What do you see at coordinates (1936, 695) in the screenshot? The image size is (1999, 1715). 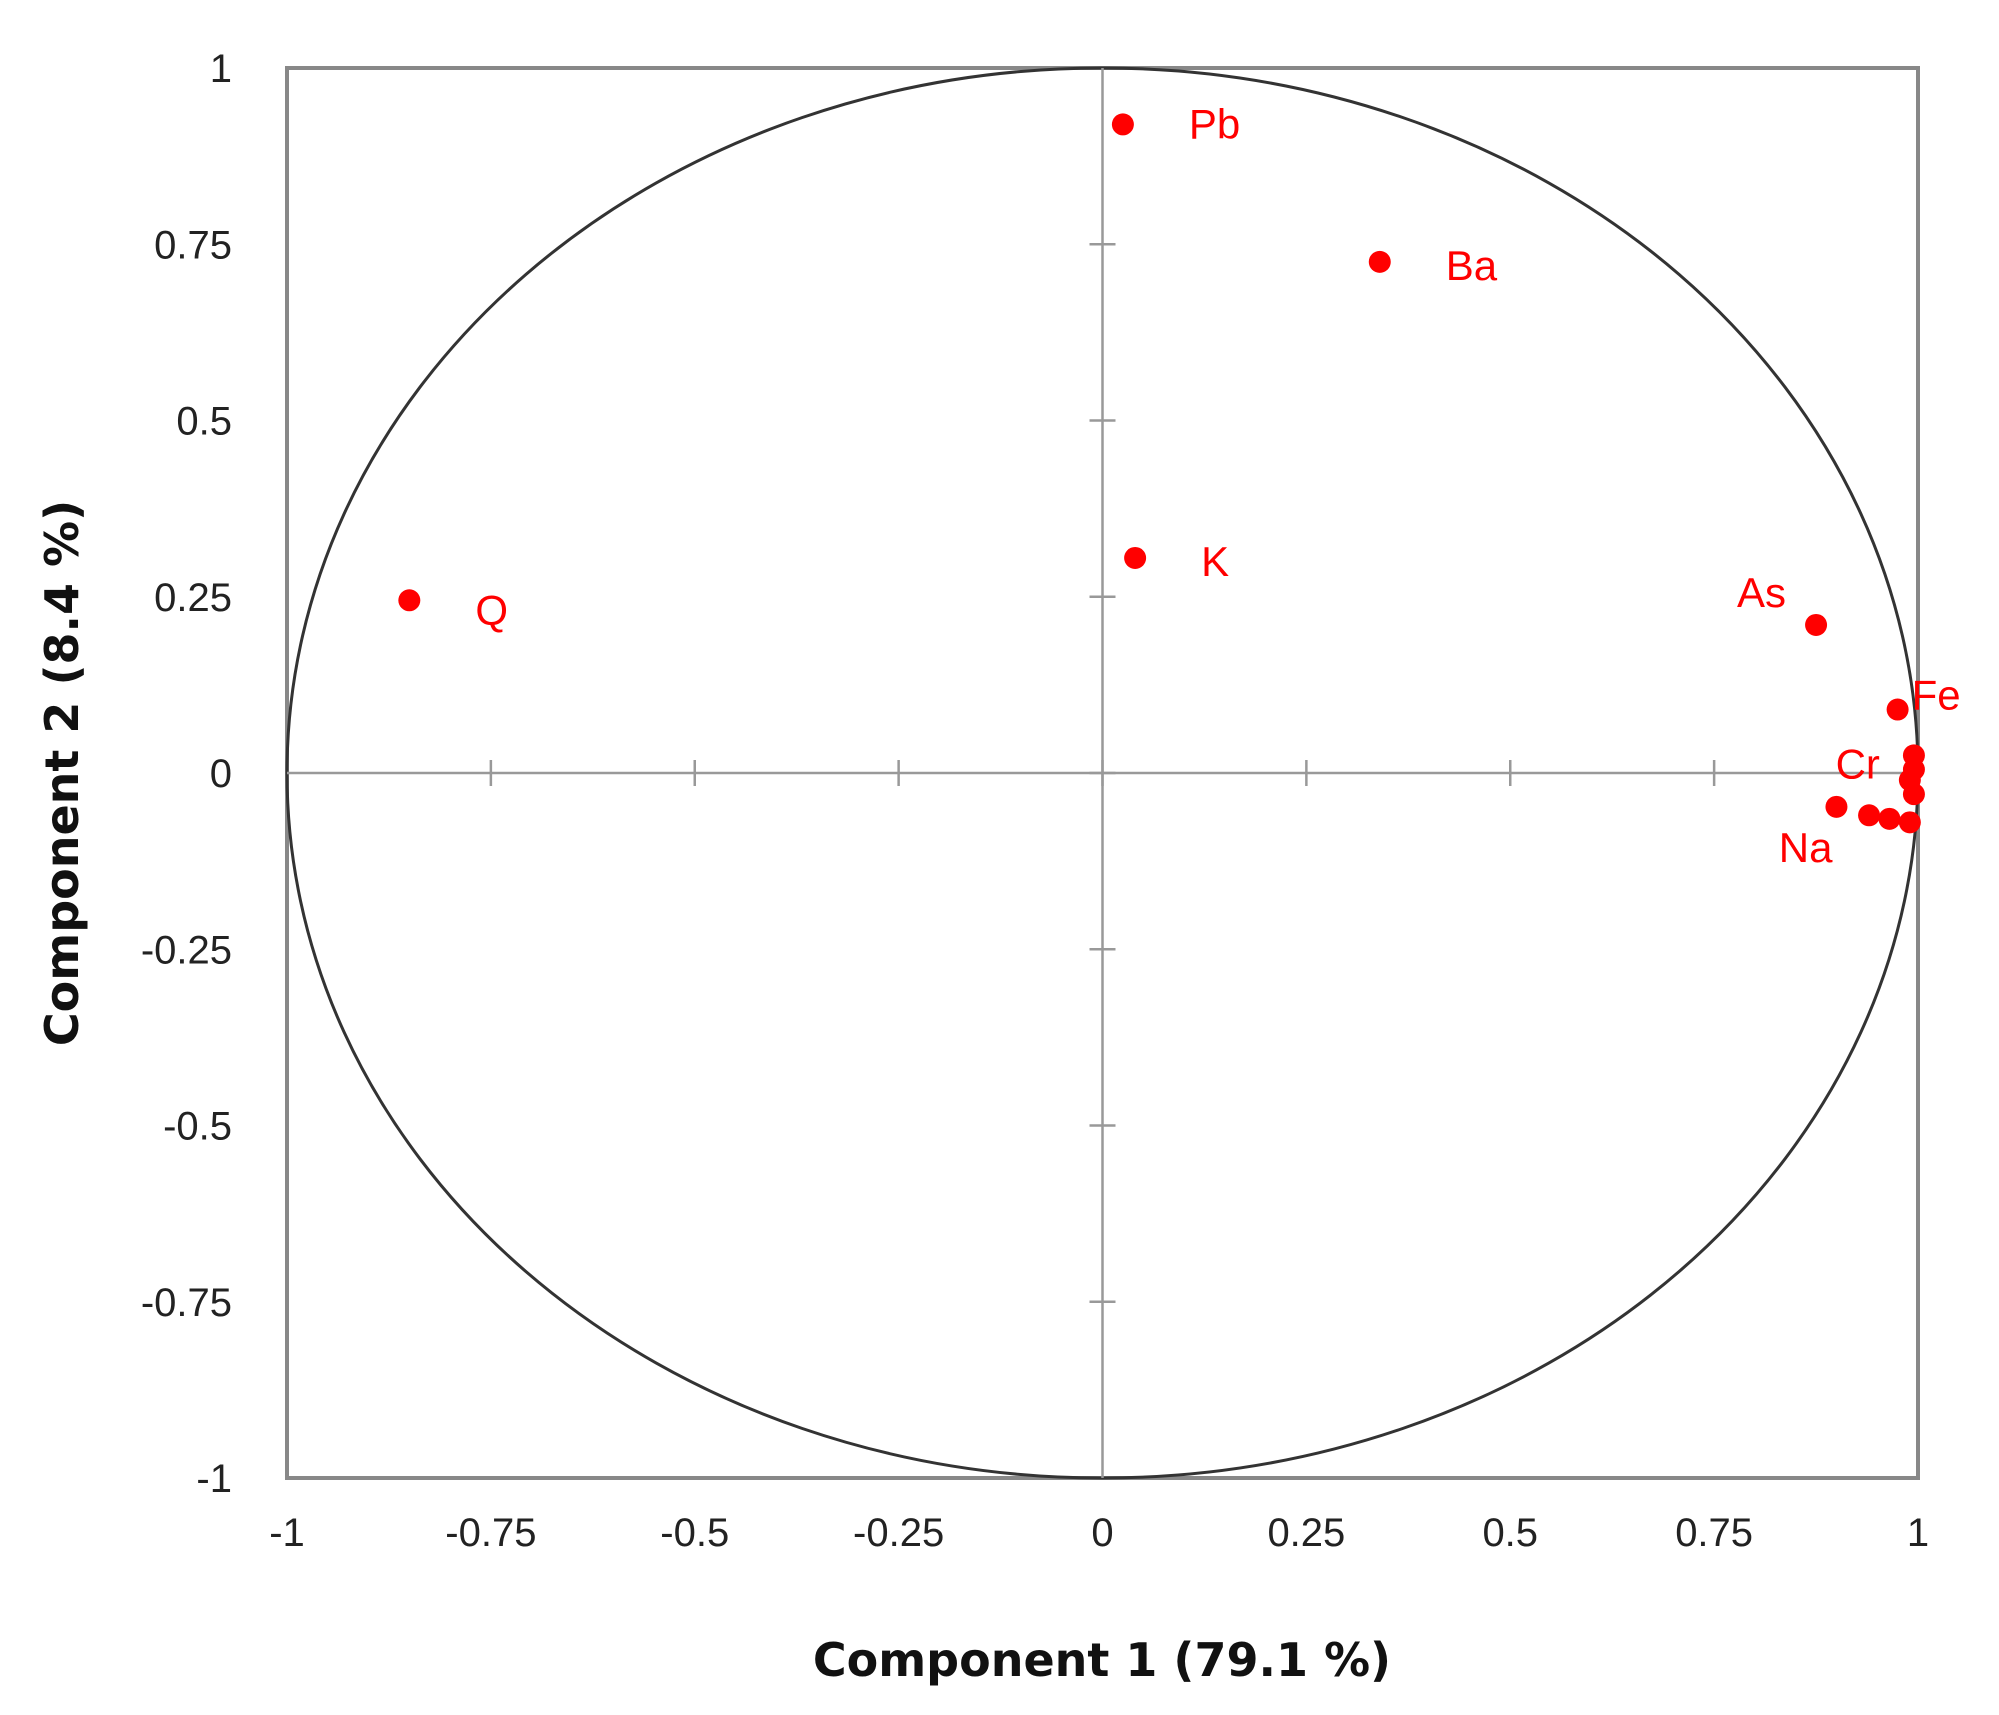 I see `point-label-fe: Fe` at bounding box center [1936, 695].